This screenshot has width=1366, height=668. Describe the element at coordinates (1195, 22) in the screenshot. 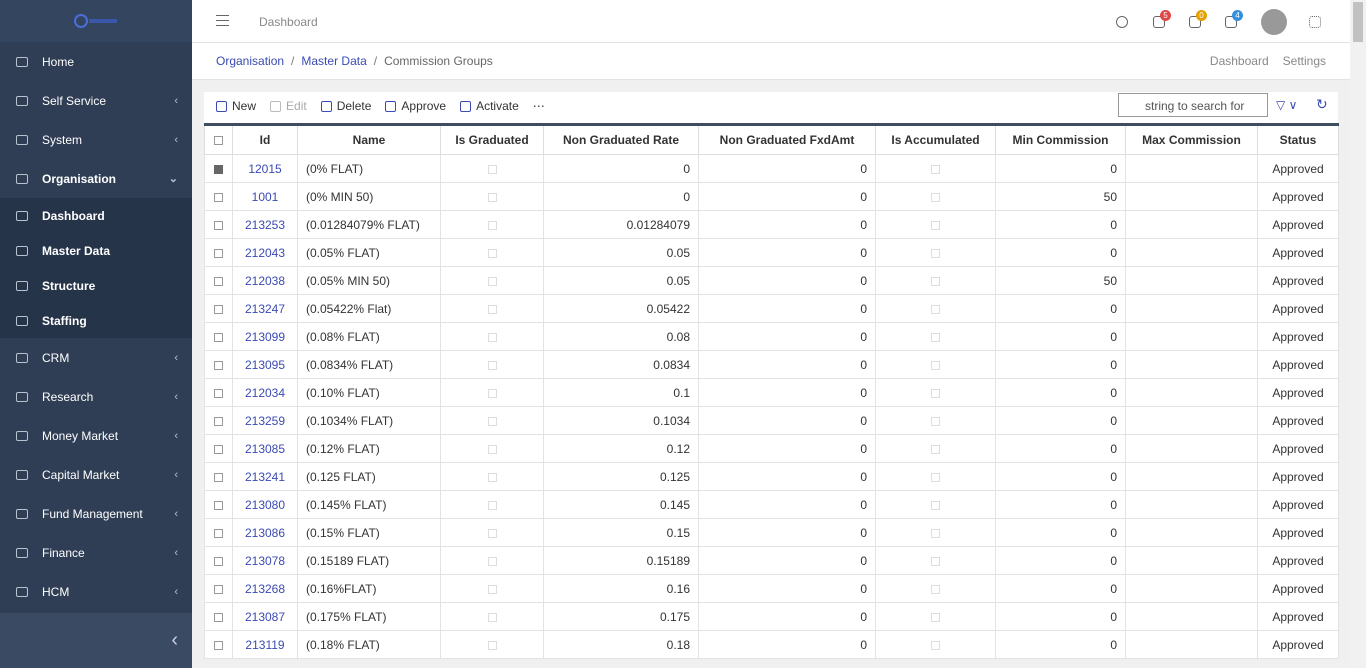

I see `tasks` at that location.